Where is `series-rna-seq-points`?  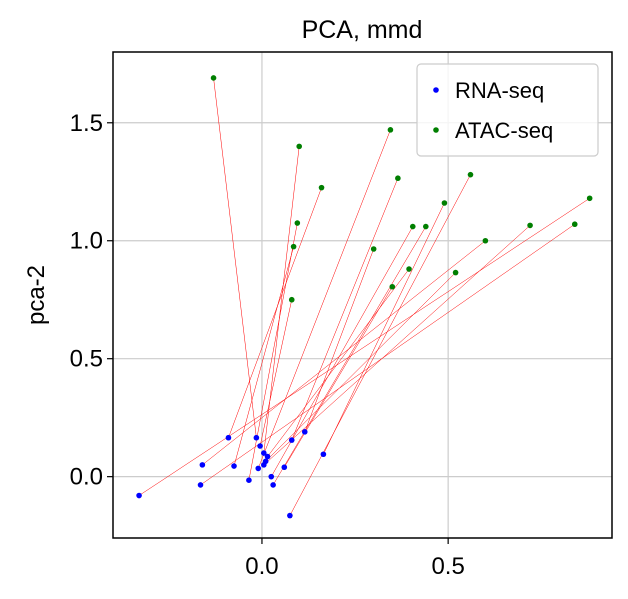 series-rna-seq-points is located at coordinates (231, 474).